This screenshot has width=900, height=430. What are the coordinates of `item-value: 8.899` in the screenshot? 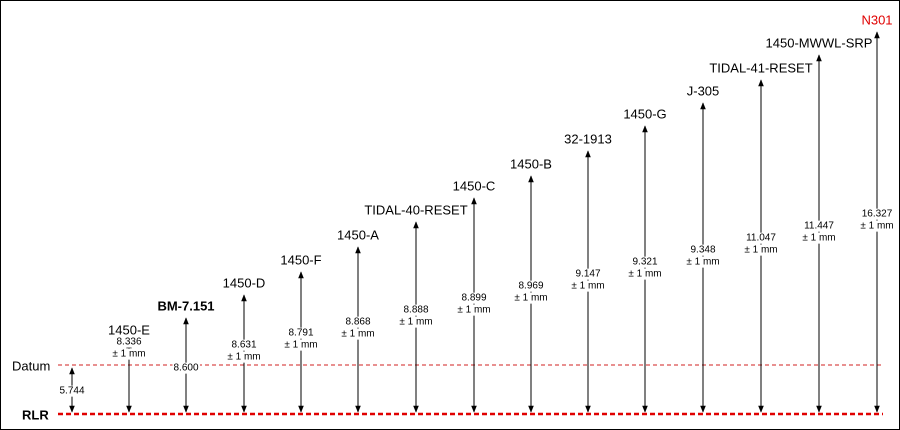 It's located at (473, 298).